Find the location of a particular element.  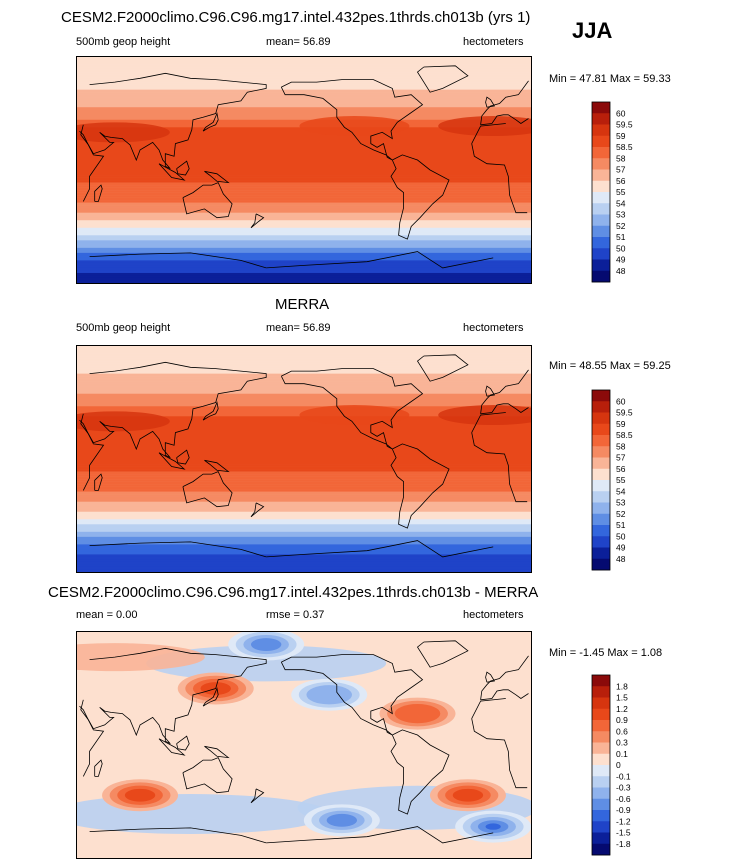

colorbar-tick-label: 58 is located at coordinates (621, 446).